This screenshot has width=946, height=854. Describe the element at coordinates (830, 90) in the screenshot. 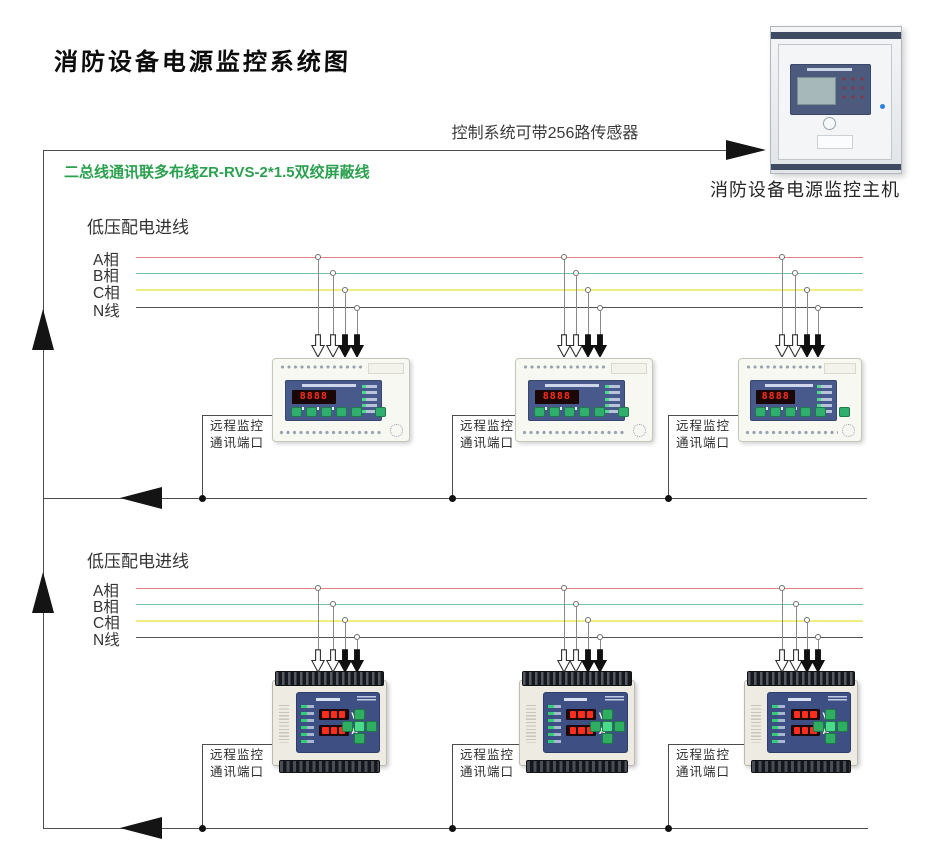

I see `cabinet-control-panel` at that location.